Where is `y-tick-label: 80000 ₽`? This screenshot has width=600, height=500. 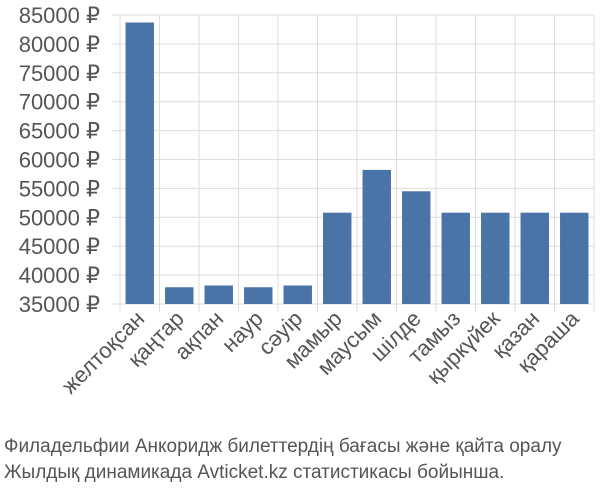 y-tick-label: 80000 ₽ is located at coordinates (59, 44).